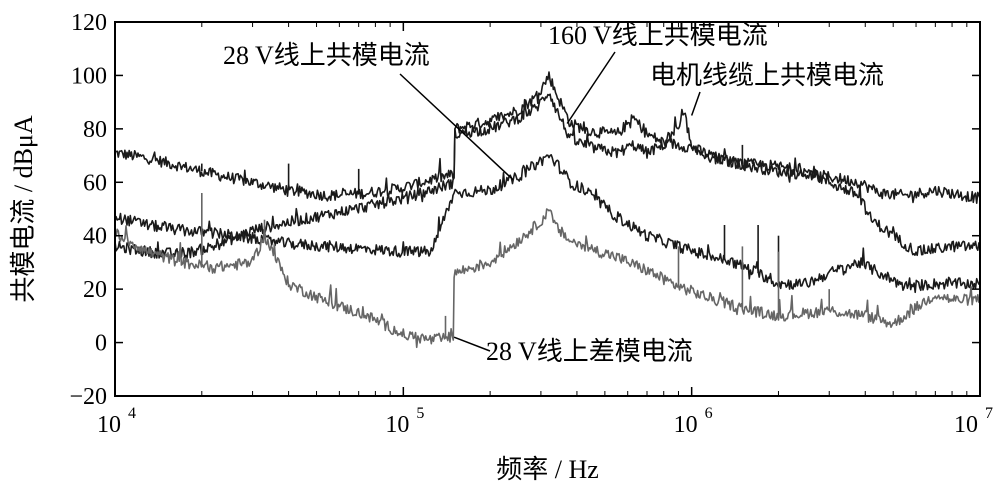  I want to click on annotation-label: 160 V线上共模电流, so click(658, 35).